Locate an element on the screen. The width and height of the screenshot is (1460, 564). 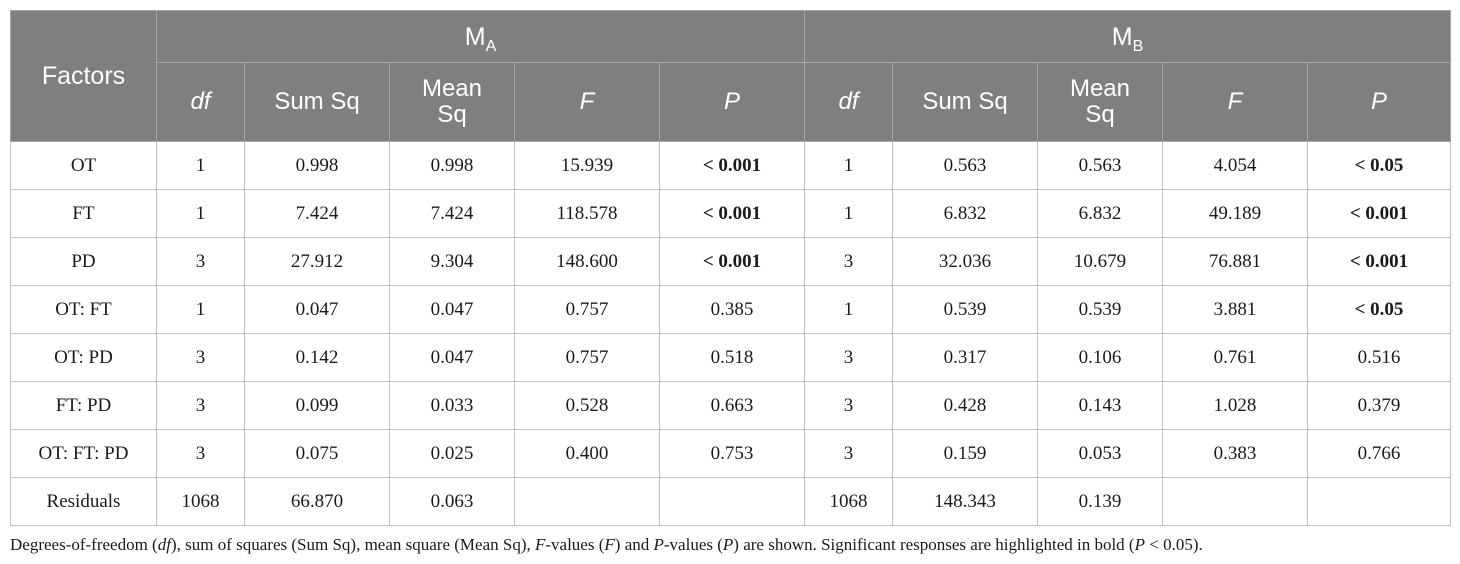
col-df-a: df is located at coordinates (200, 102).